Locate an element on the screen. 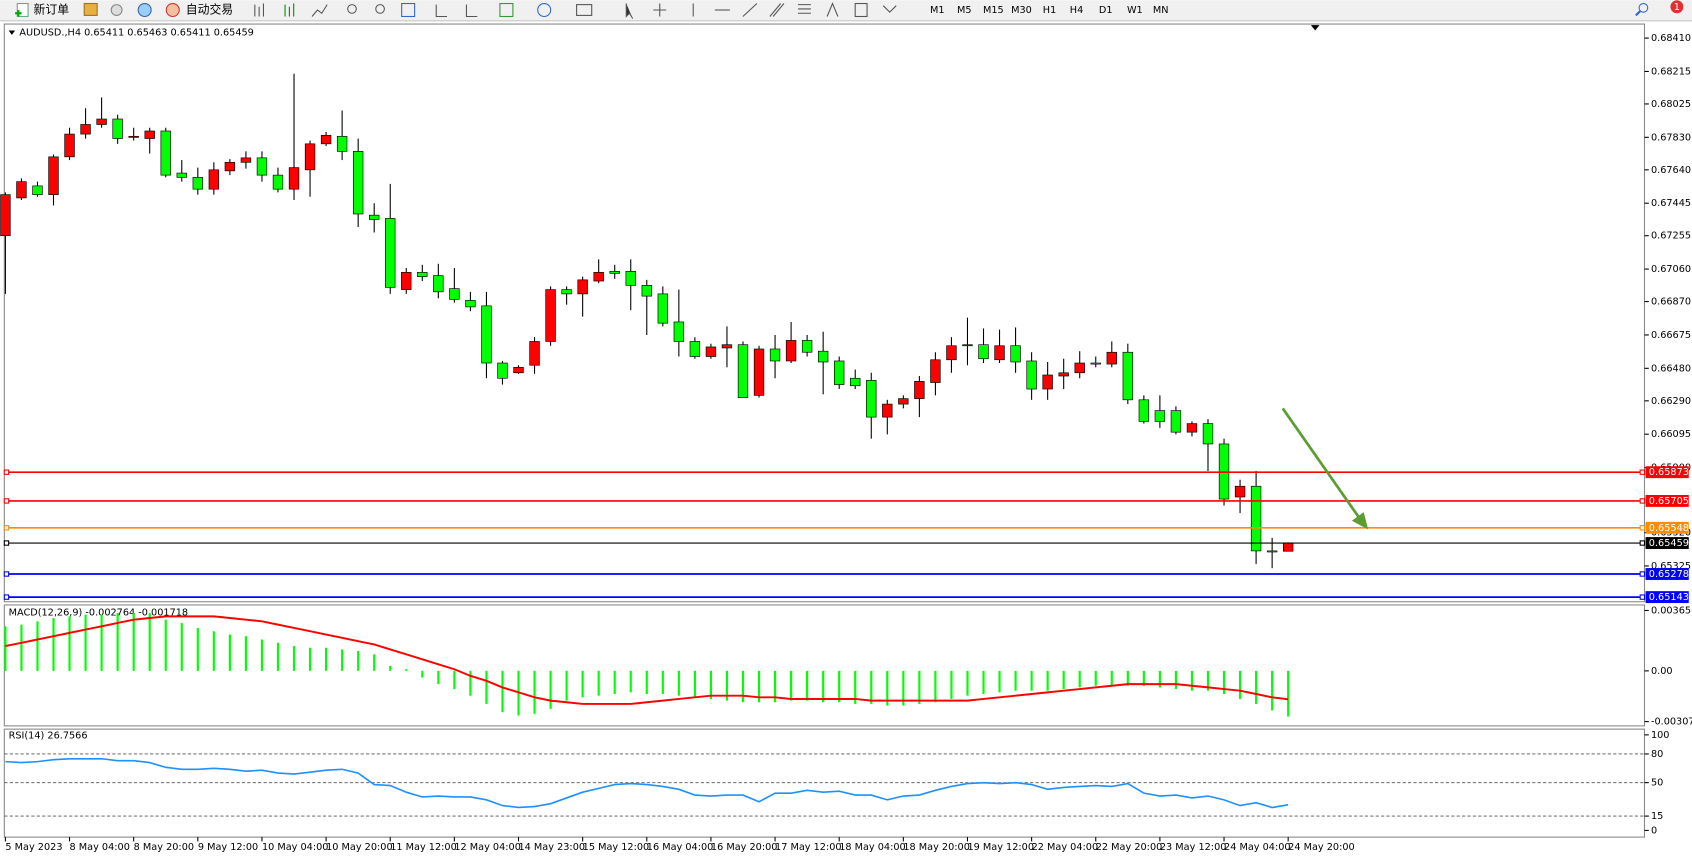  y-tick-label: 0.67830 is located at coordinates (1671, 137).